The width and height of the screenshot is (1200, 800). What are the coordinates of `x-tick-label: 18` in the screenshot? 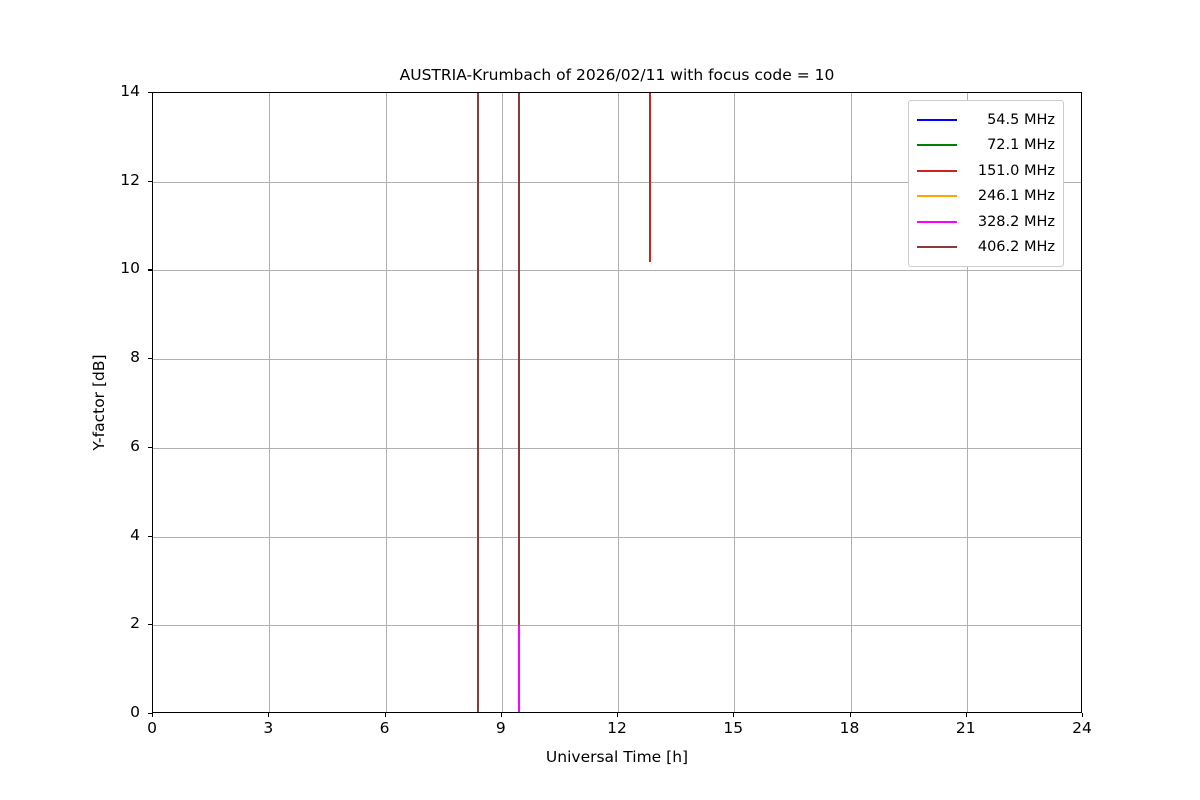 It's located at (849, 728).